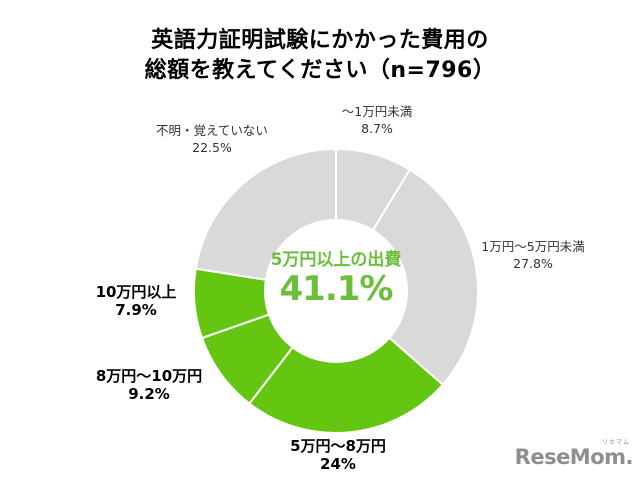 The image size is (640, 480). Describe the element at coordinates (532, 255) in the screenshot. I see `segment-label-10k-50k: 1万円～5万円未満 27.8%` at that location.